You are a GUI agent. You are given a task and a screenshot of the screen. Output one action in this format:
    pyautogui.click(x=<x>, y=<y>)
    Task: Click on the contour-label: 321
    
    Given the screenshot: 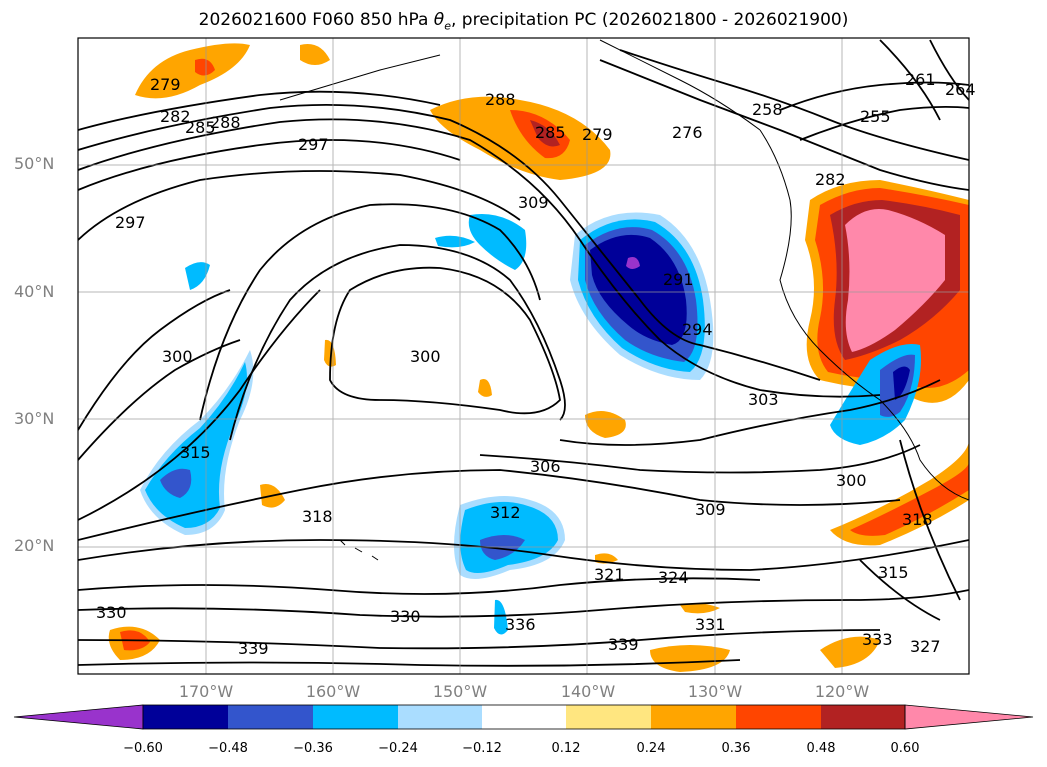 What is the action you would take?
    pyautogui.click(x=609, y=574)
    